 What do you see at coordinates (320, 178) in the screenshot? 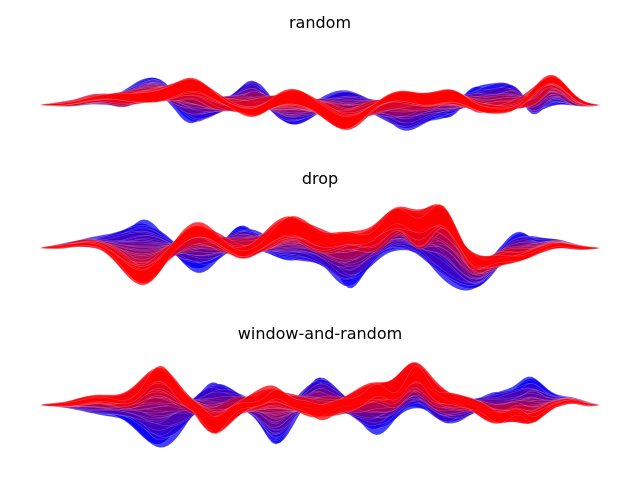
I see `panel-title-drop: drop` at bounding box center [320, 178].